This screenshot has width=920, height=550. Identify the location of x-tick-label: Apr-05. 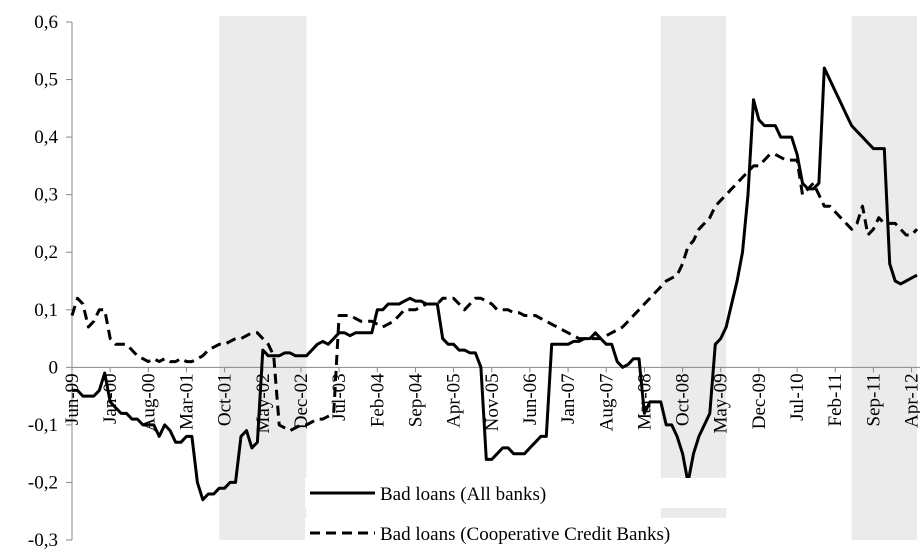
(454, 400).